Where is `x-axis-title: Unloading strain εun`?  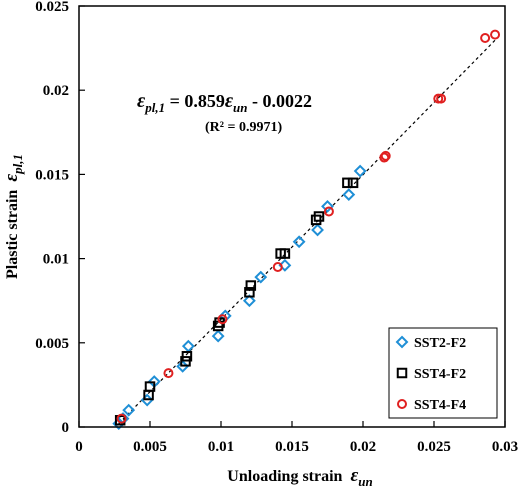
x-axis-title: Unloading strain εun is located at coordinates (299, 477).